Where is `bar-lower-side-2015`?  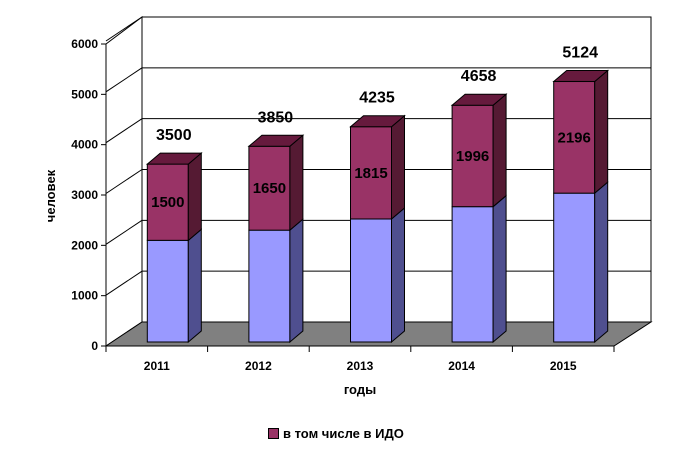
bar-lower-side-2015 is located at coordinates (601, 262).